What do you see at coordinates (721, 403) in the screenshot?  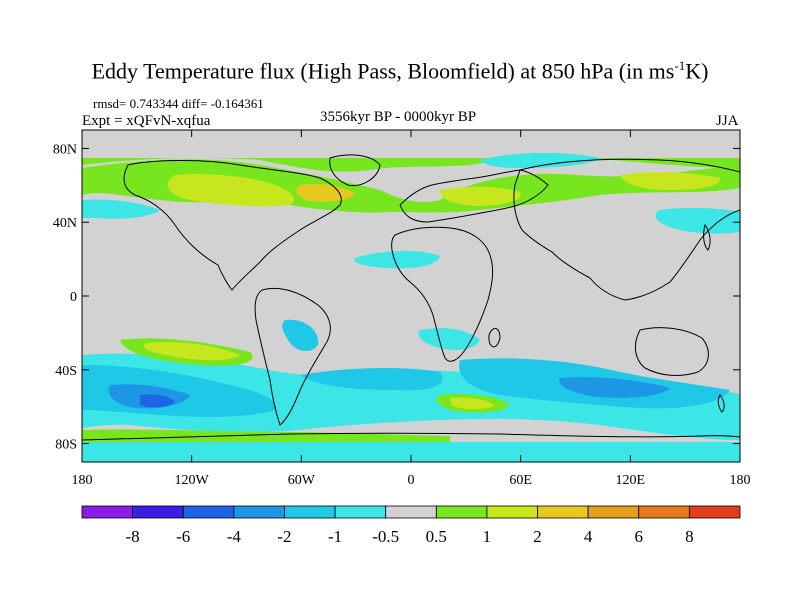 I see `coast-new-zealand` at bounding box center [721, 403].